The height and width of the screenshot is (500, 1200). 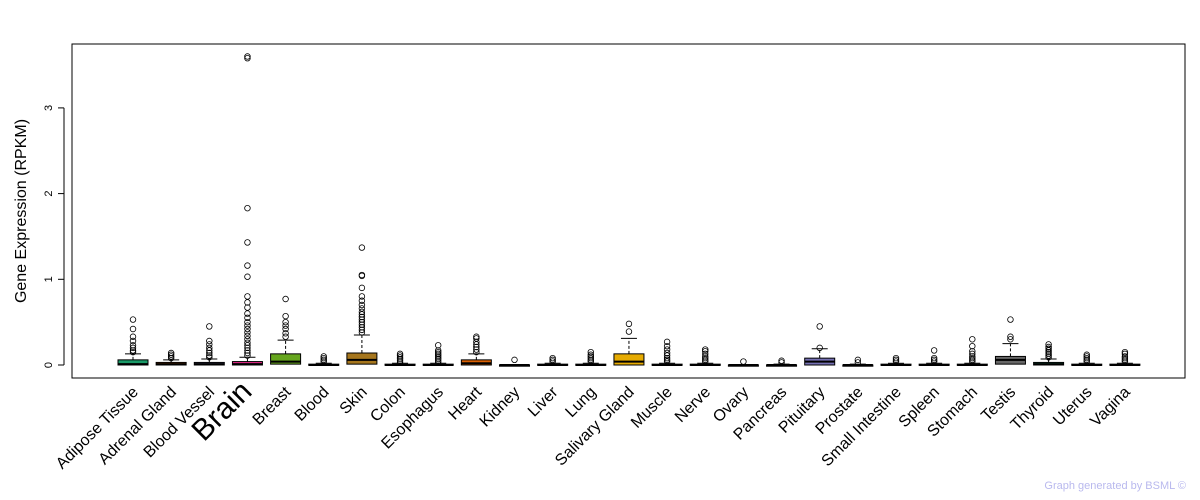 I want to click on box-spleen, so click(x=934, y=356).